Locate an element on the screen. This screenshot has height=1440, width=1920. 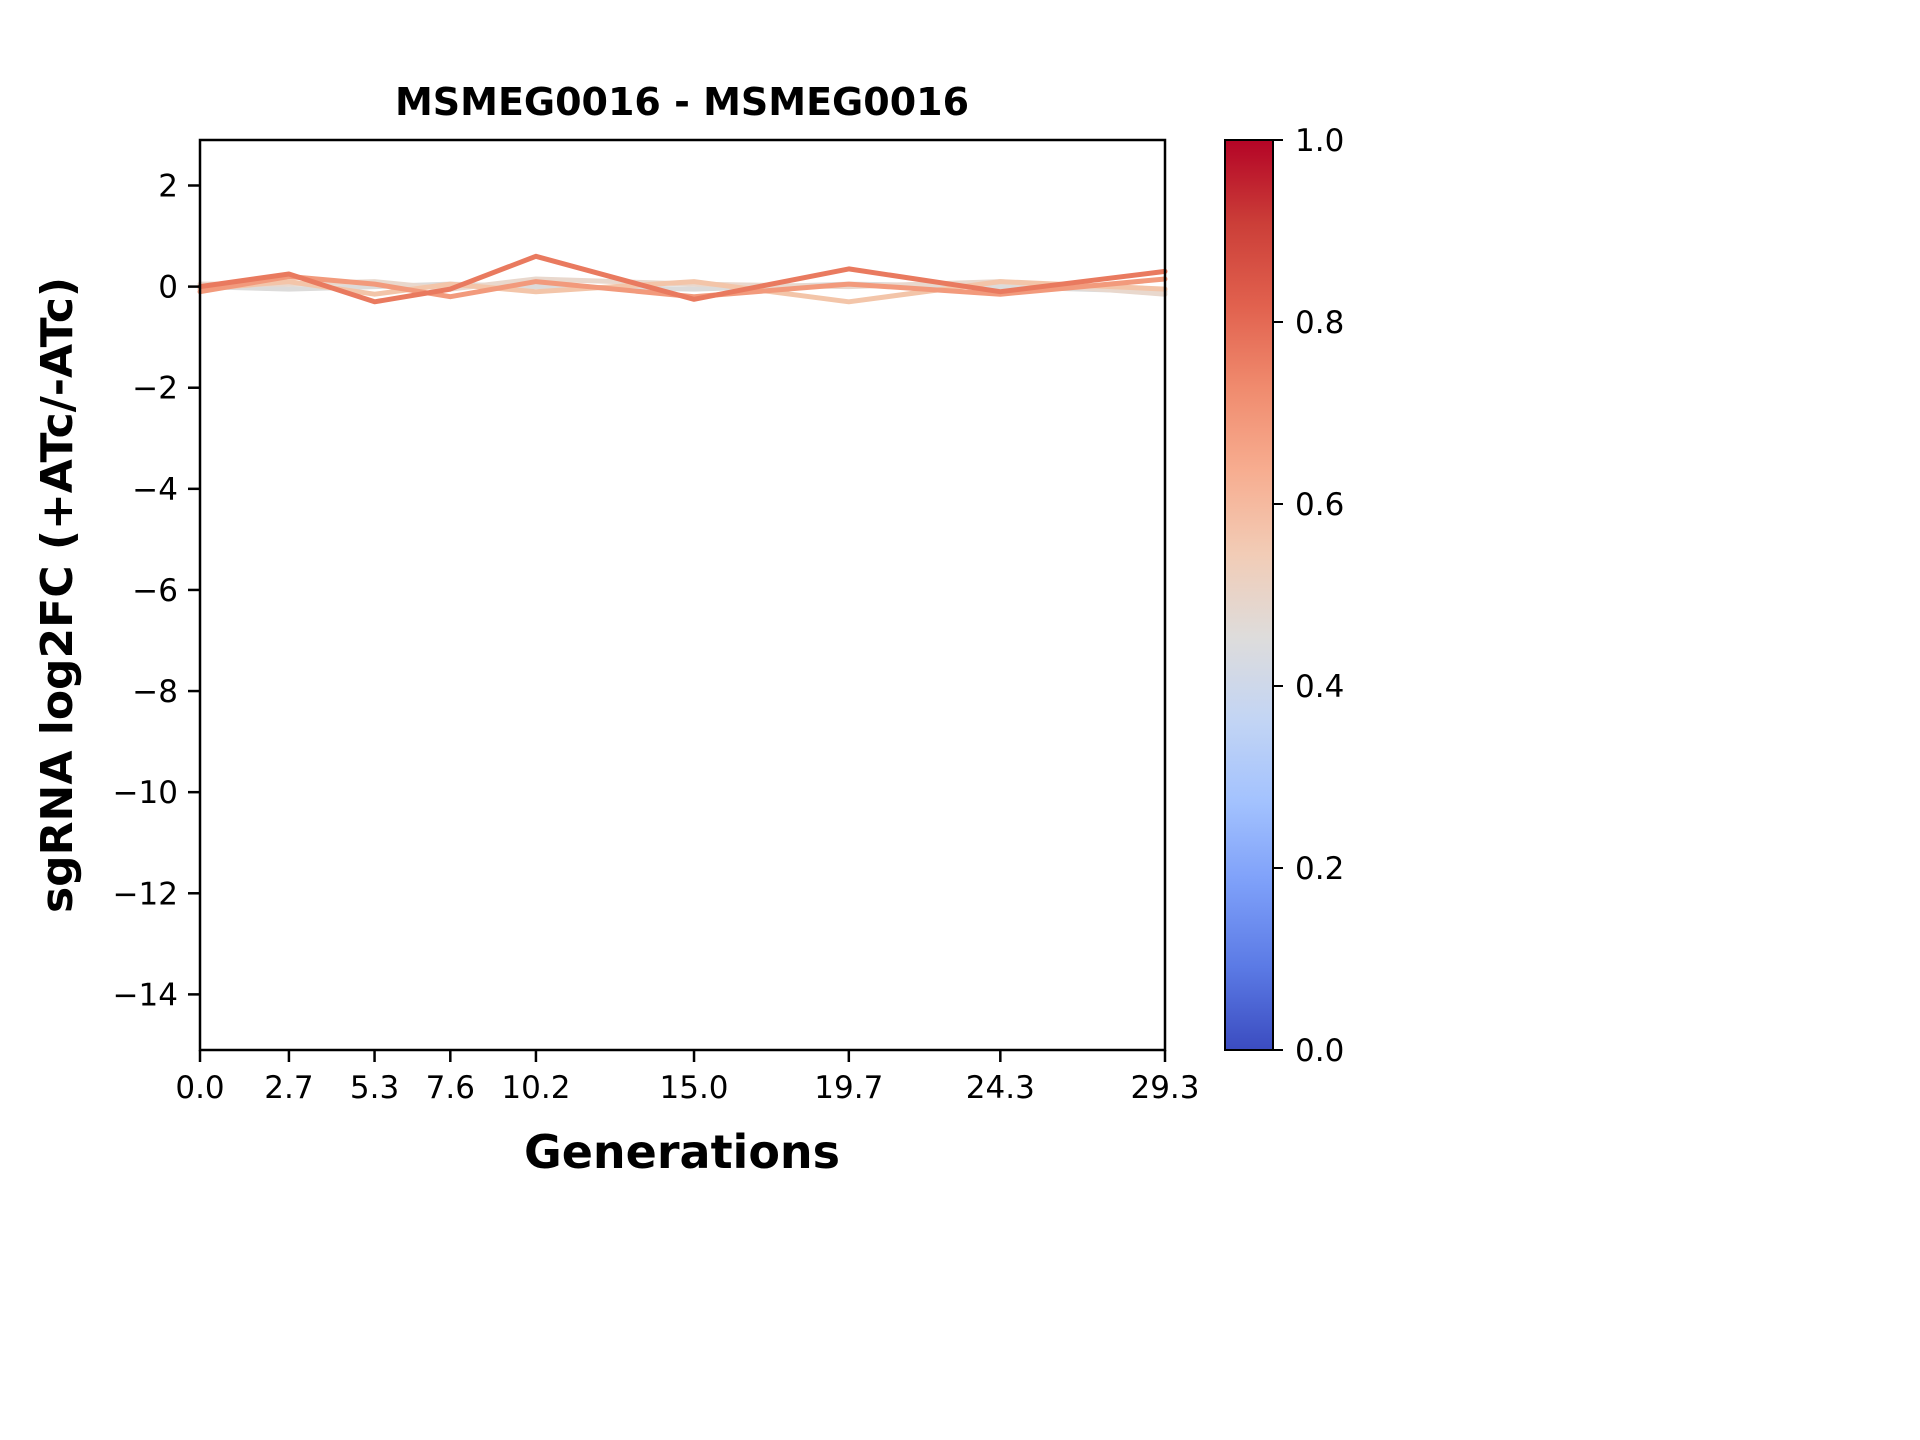
y-tick-label: −2 is located at coordinates (155, 389).